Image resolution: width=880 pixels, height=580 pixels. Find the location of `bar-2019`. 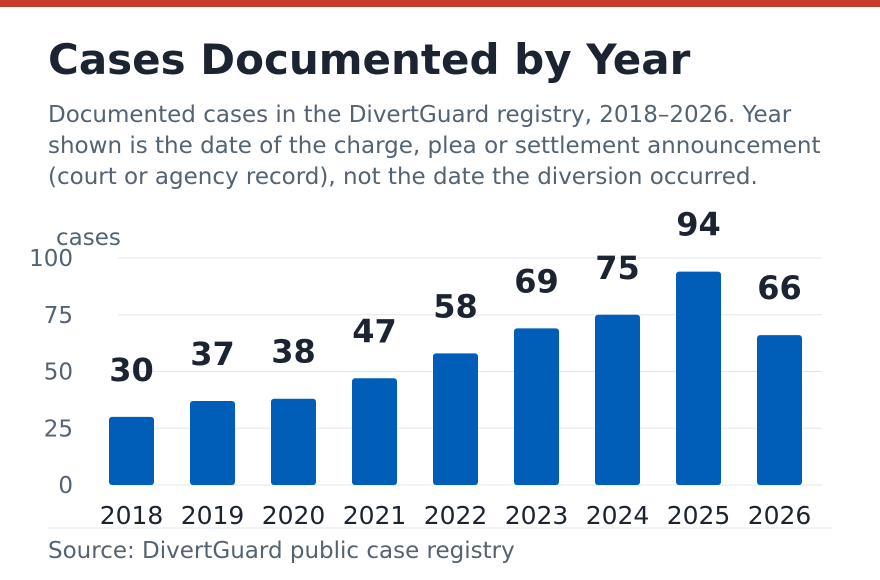

bar-2019 is located at coordinates (212, 443).